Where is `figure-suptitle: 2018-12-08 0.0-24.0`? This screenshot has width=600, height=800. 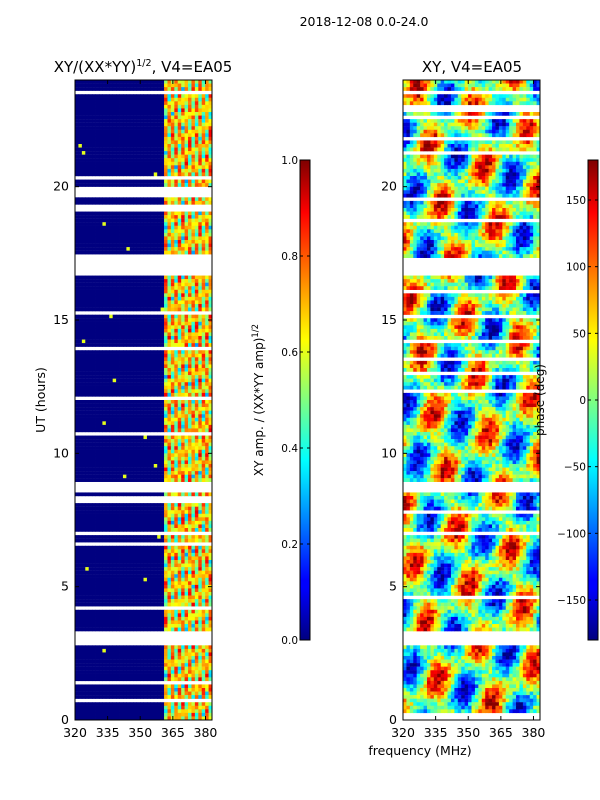
figure-suptitle: 2018-12-08 0.0-24.0 is located at coordinates (364, 21).